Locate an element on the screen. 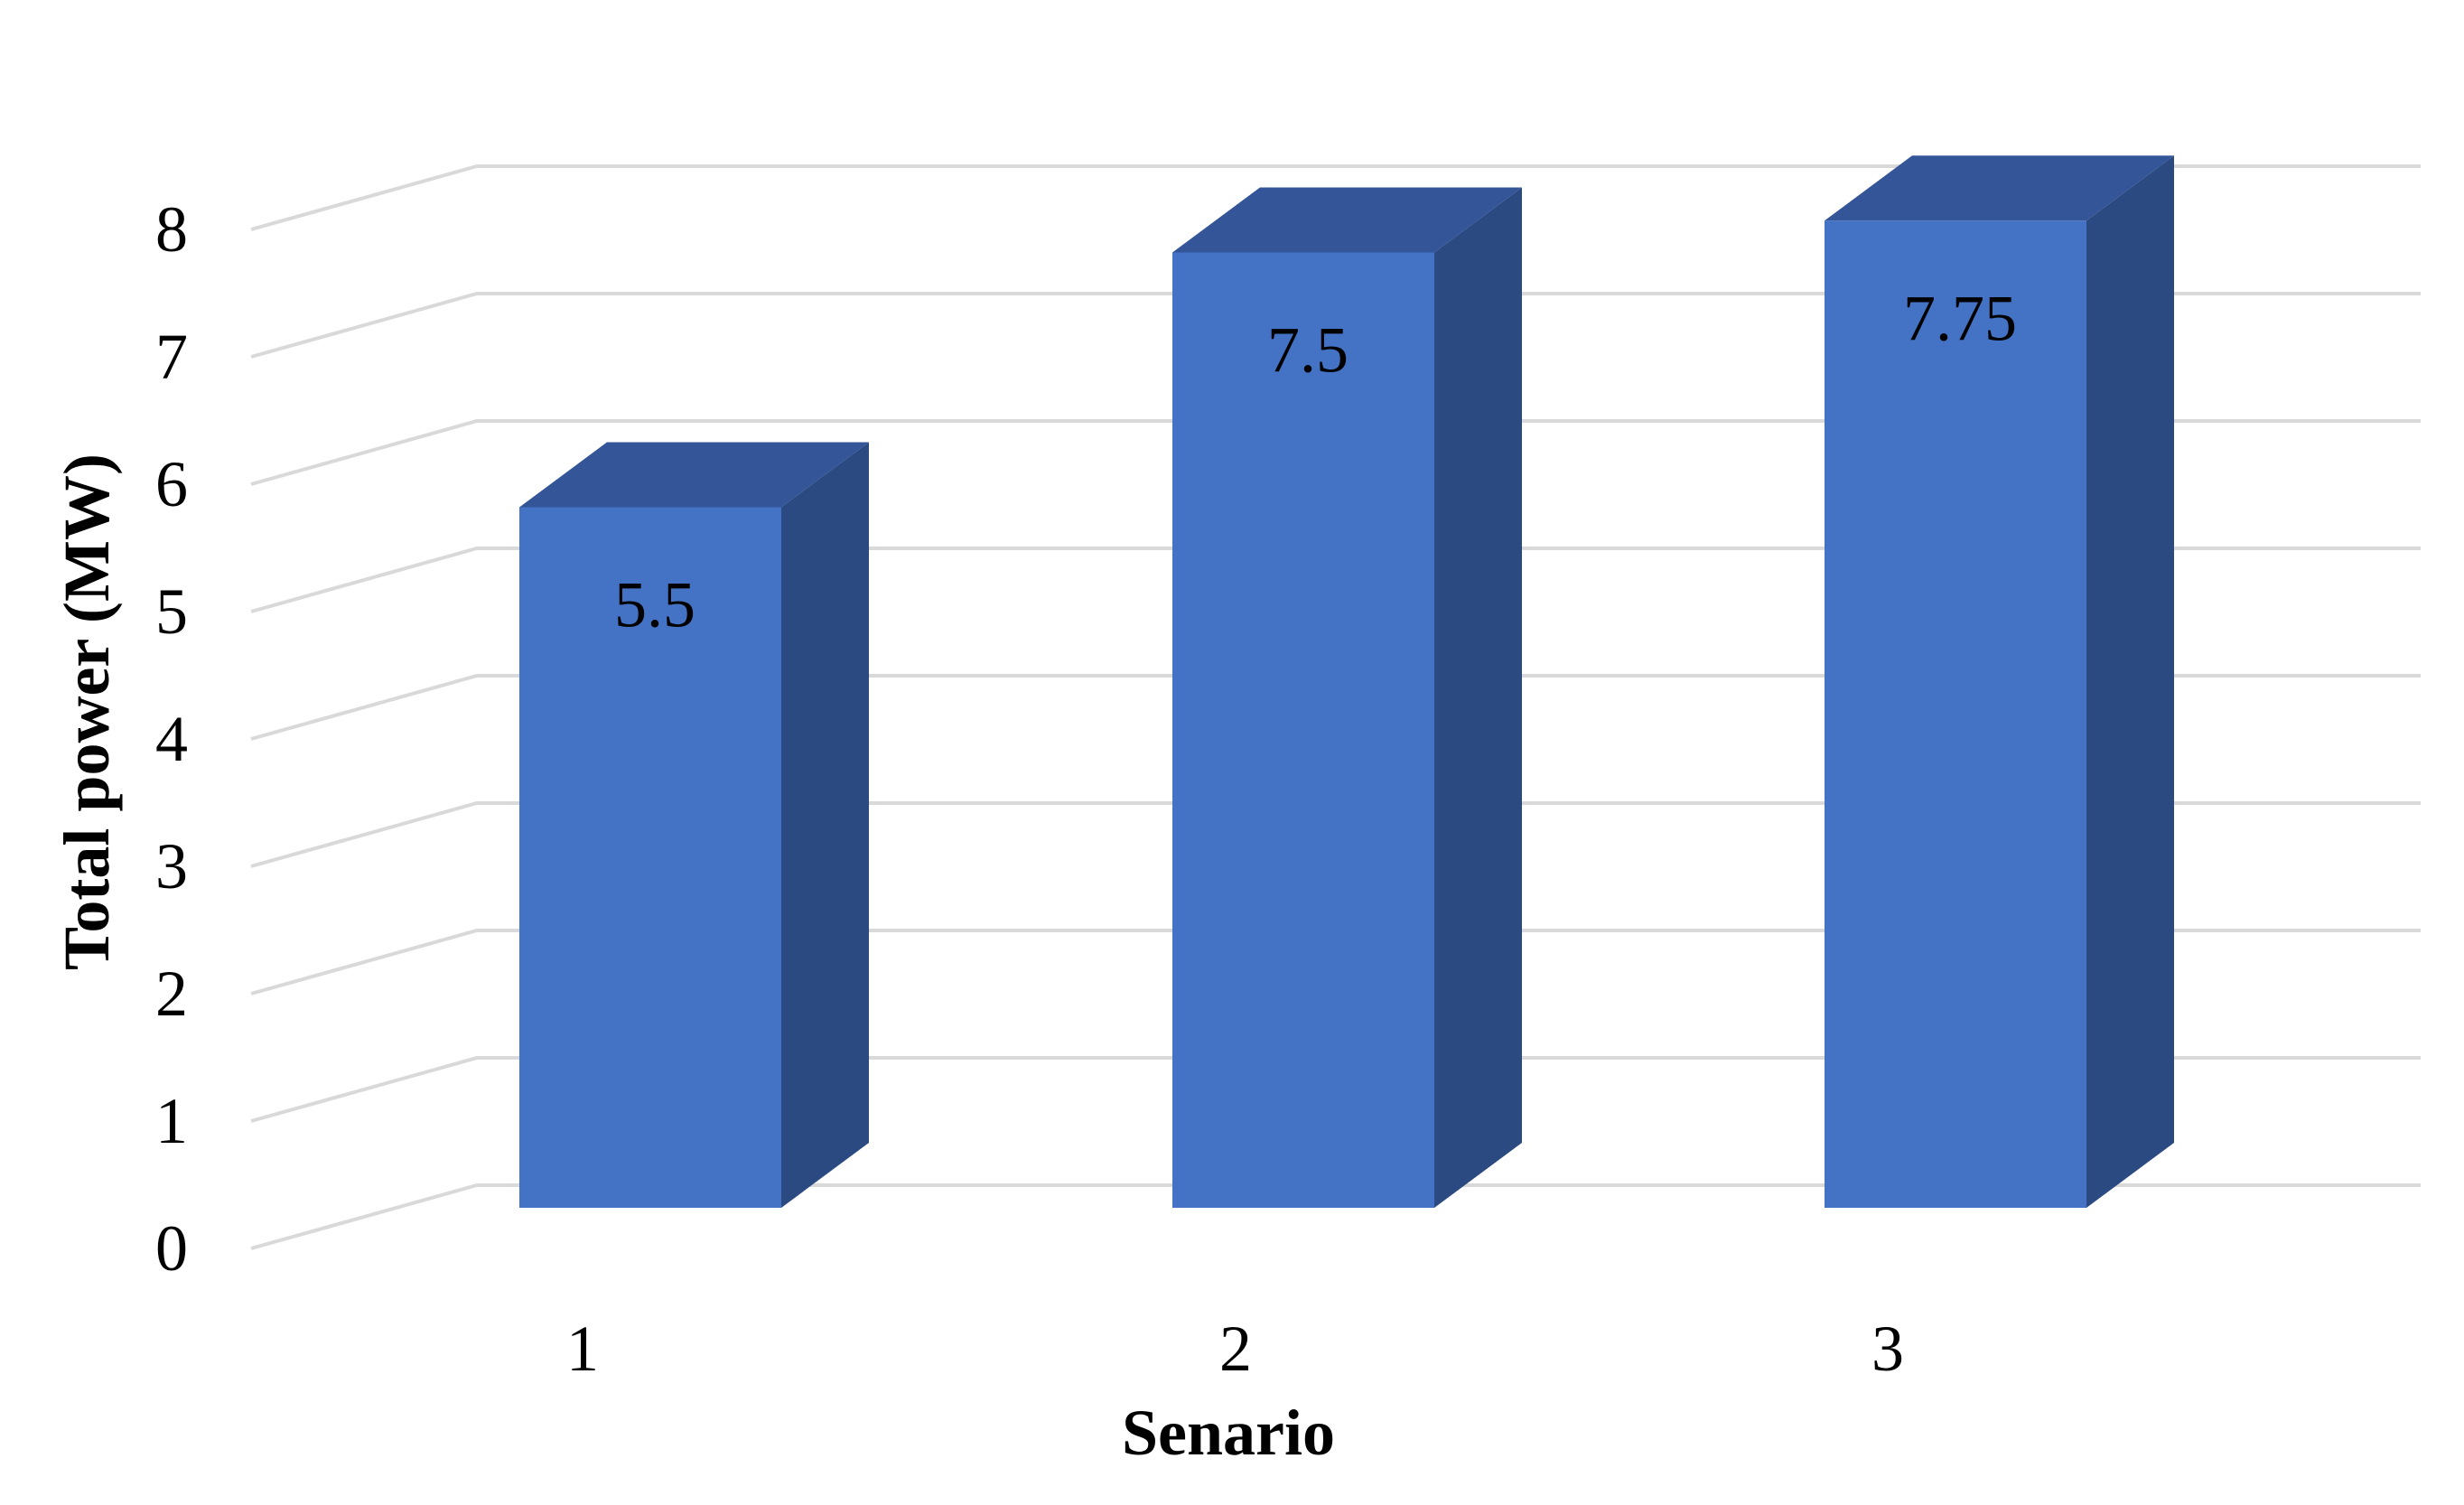 The height and width of the screenshot is (1505, 2464). data-label: 7.5 is located at coordinates (1308, 350).